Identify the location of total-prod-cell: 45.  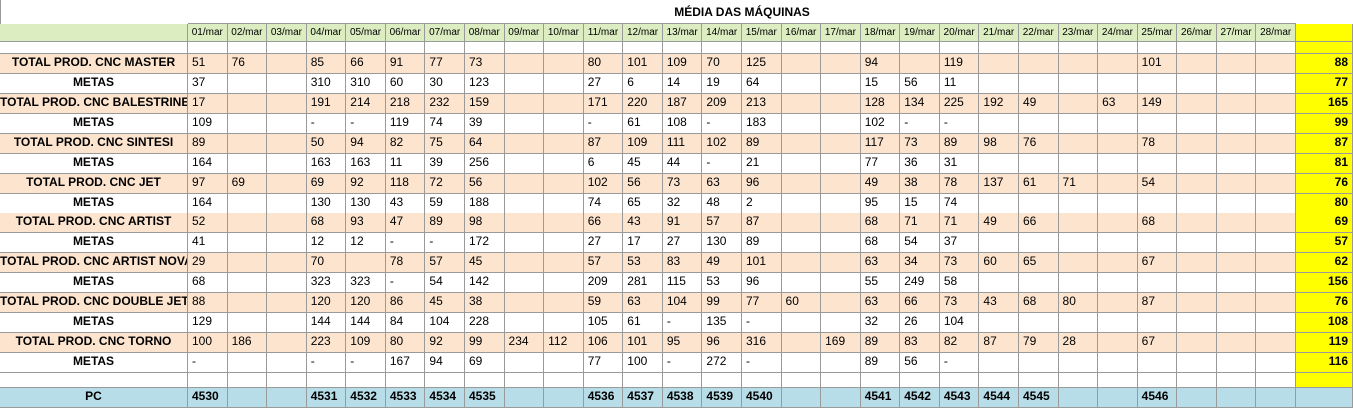
(445, 303).